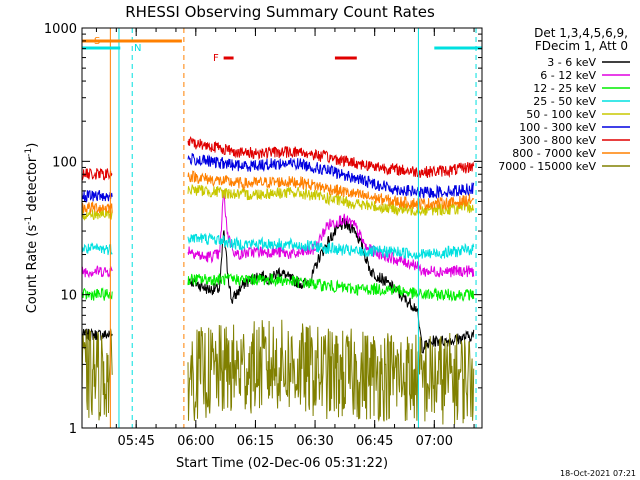  What do you see at coordinates (73, 429) in the screenshot?
I see `y-tick-label-1: 1` at bounding box center [73, 429].